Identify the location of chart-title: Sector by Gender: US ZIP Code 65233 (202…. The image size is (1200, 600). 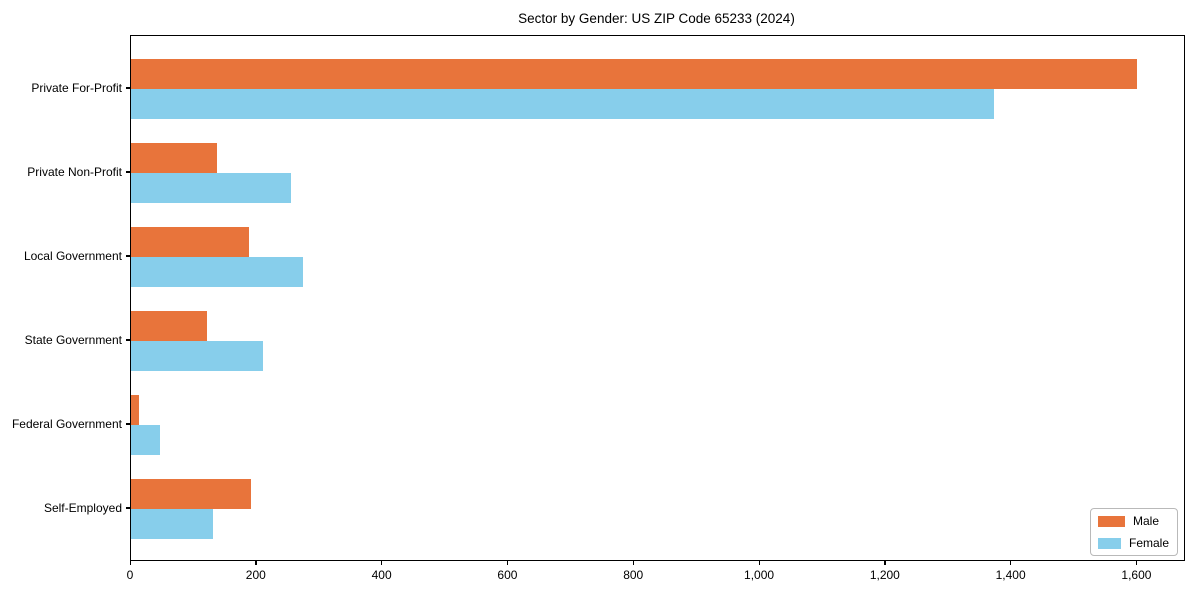
(656, 18).